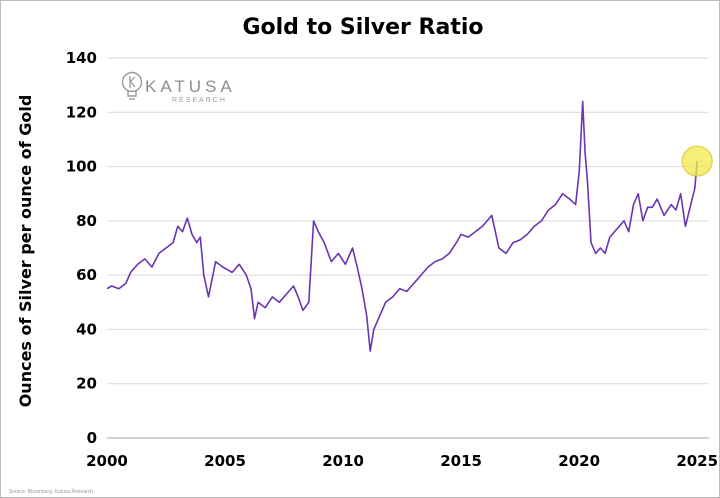  Describe the element at coordinates (362, 27) in the screenshot. I see `chart-title: Gold to Silver Ratio` at that location.